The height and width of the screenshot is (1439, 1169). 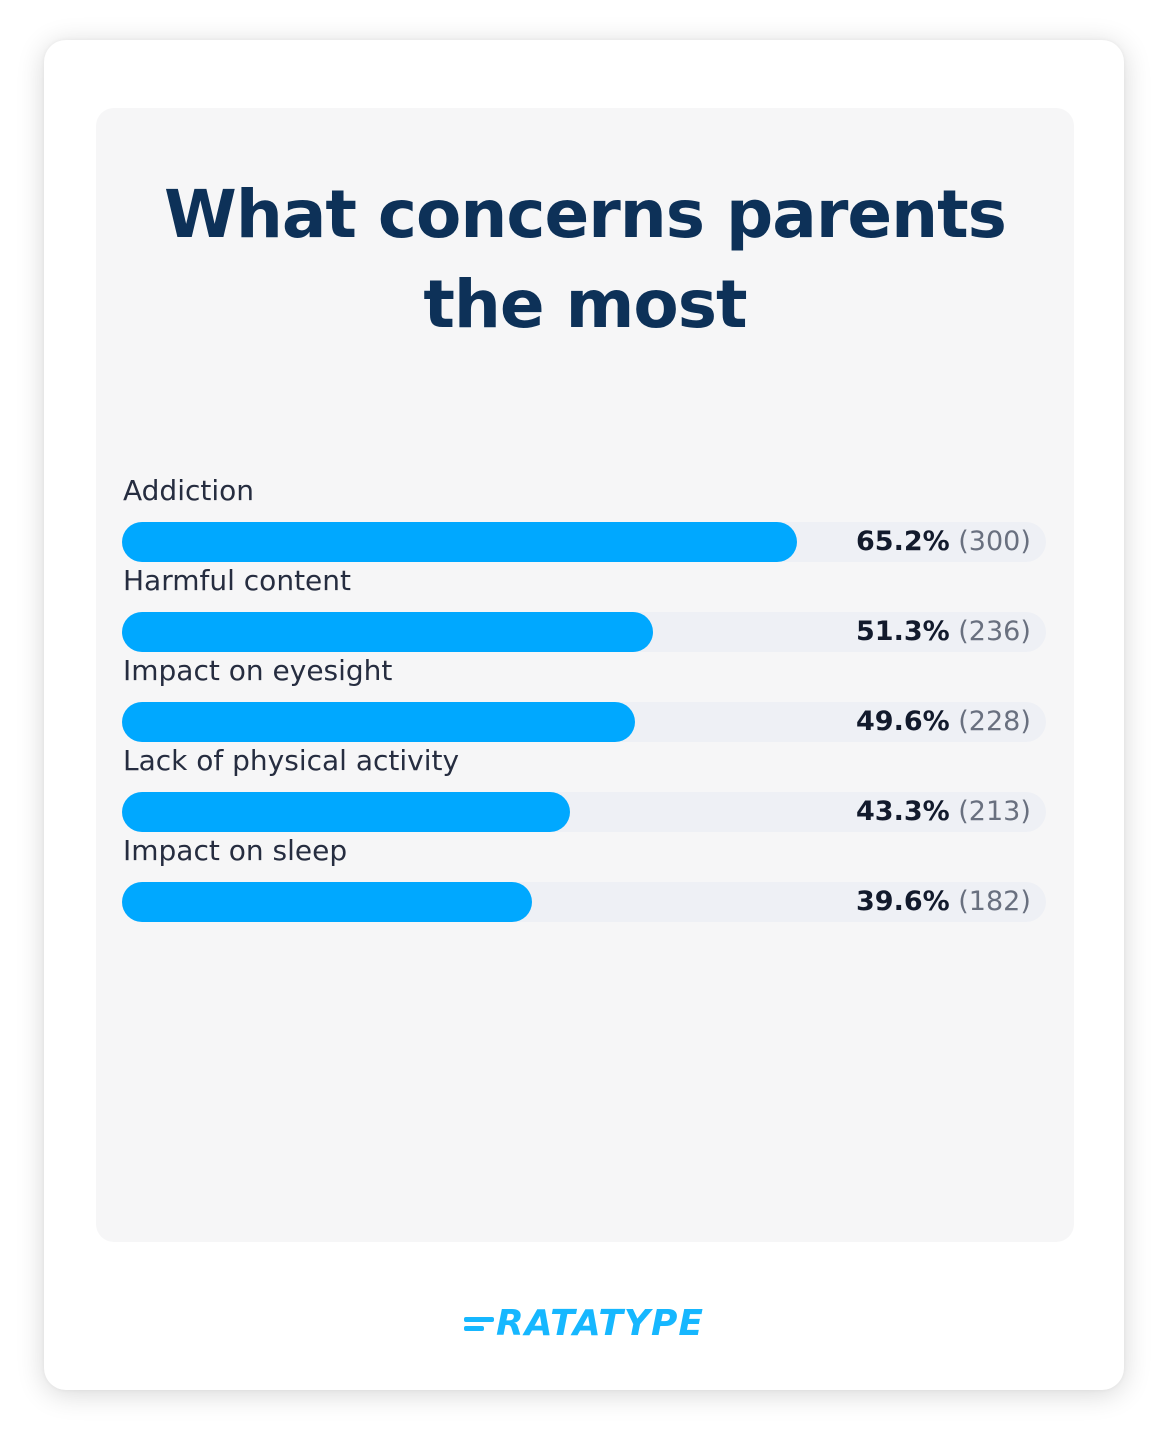 I want to click on bar-row: Lack of physical activity 43.3% (213), so click(x=584, y=788).